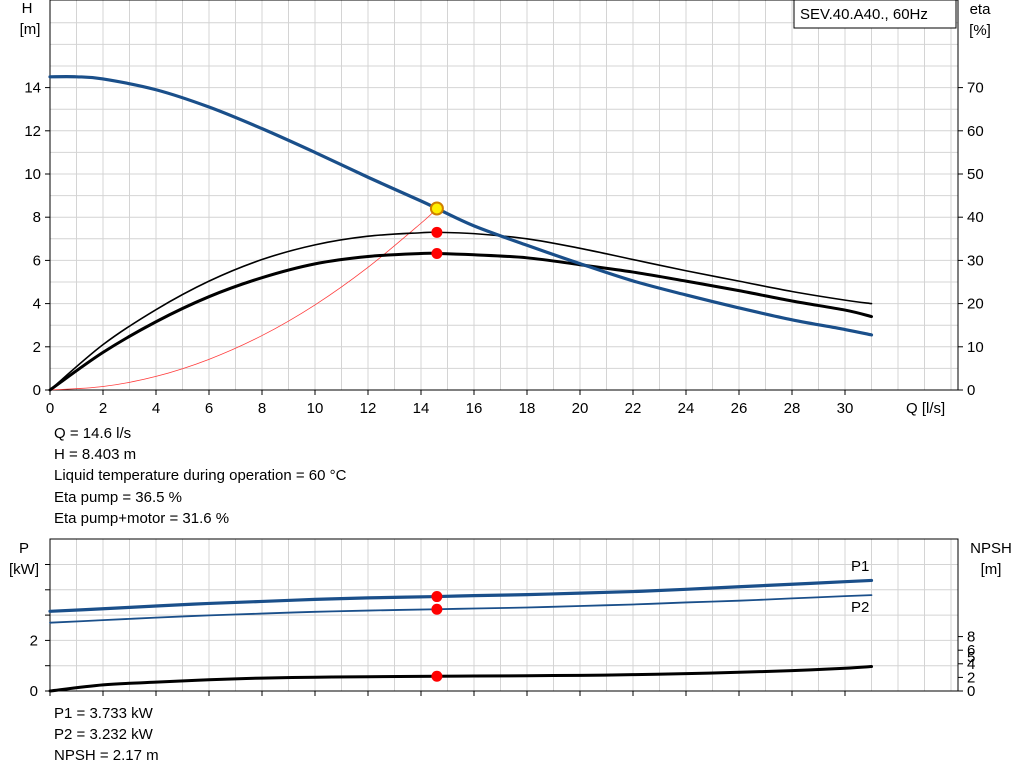  Describe the element at coordinates (24, 569) in the screenshot. I see `p-axis-label-line-2: [kW]` at that location.